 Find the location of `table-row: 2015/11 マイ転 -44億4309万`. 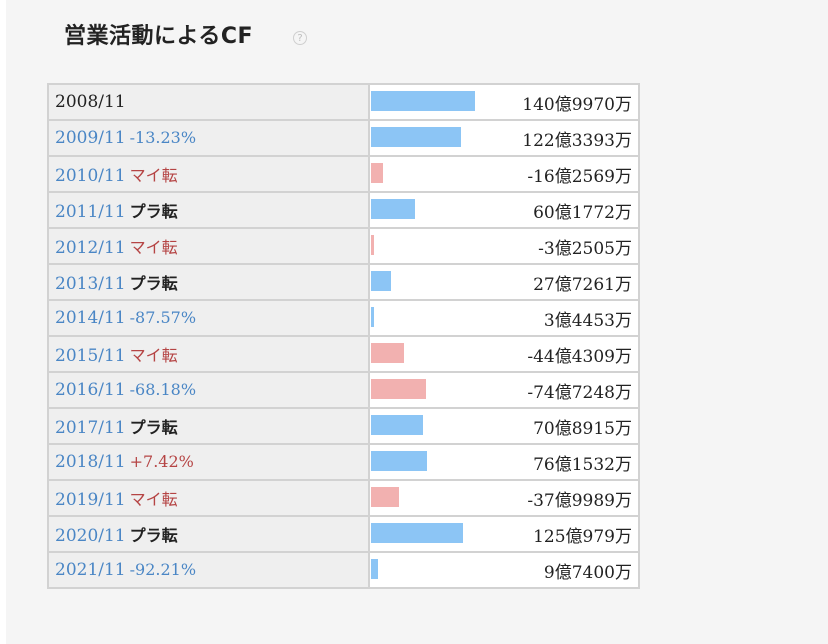

table-row: 2015/11 マイ転 -44億4309万 is located at coordinates (343, 354).